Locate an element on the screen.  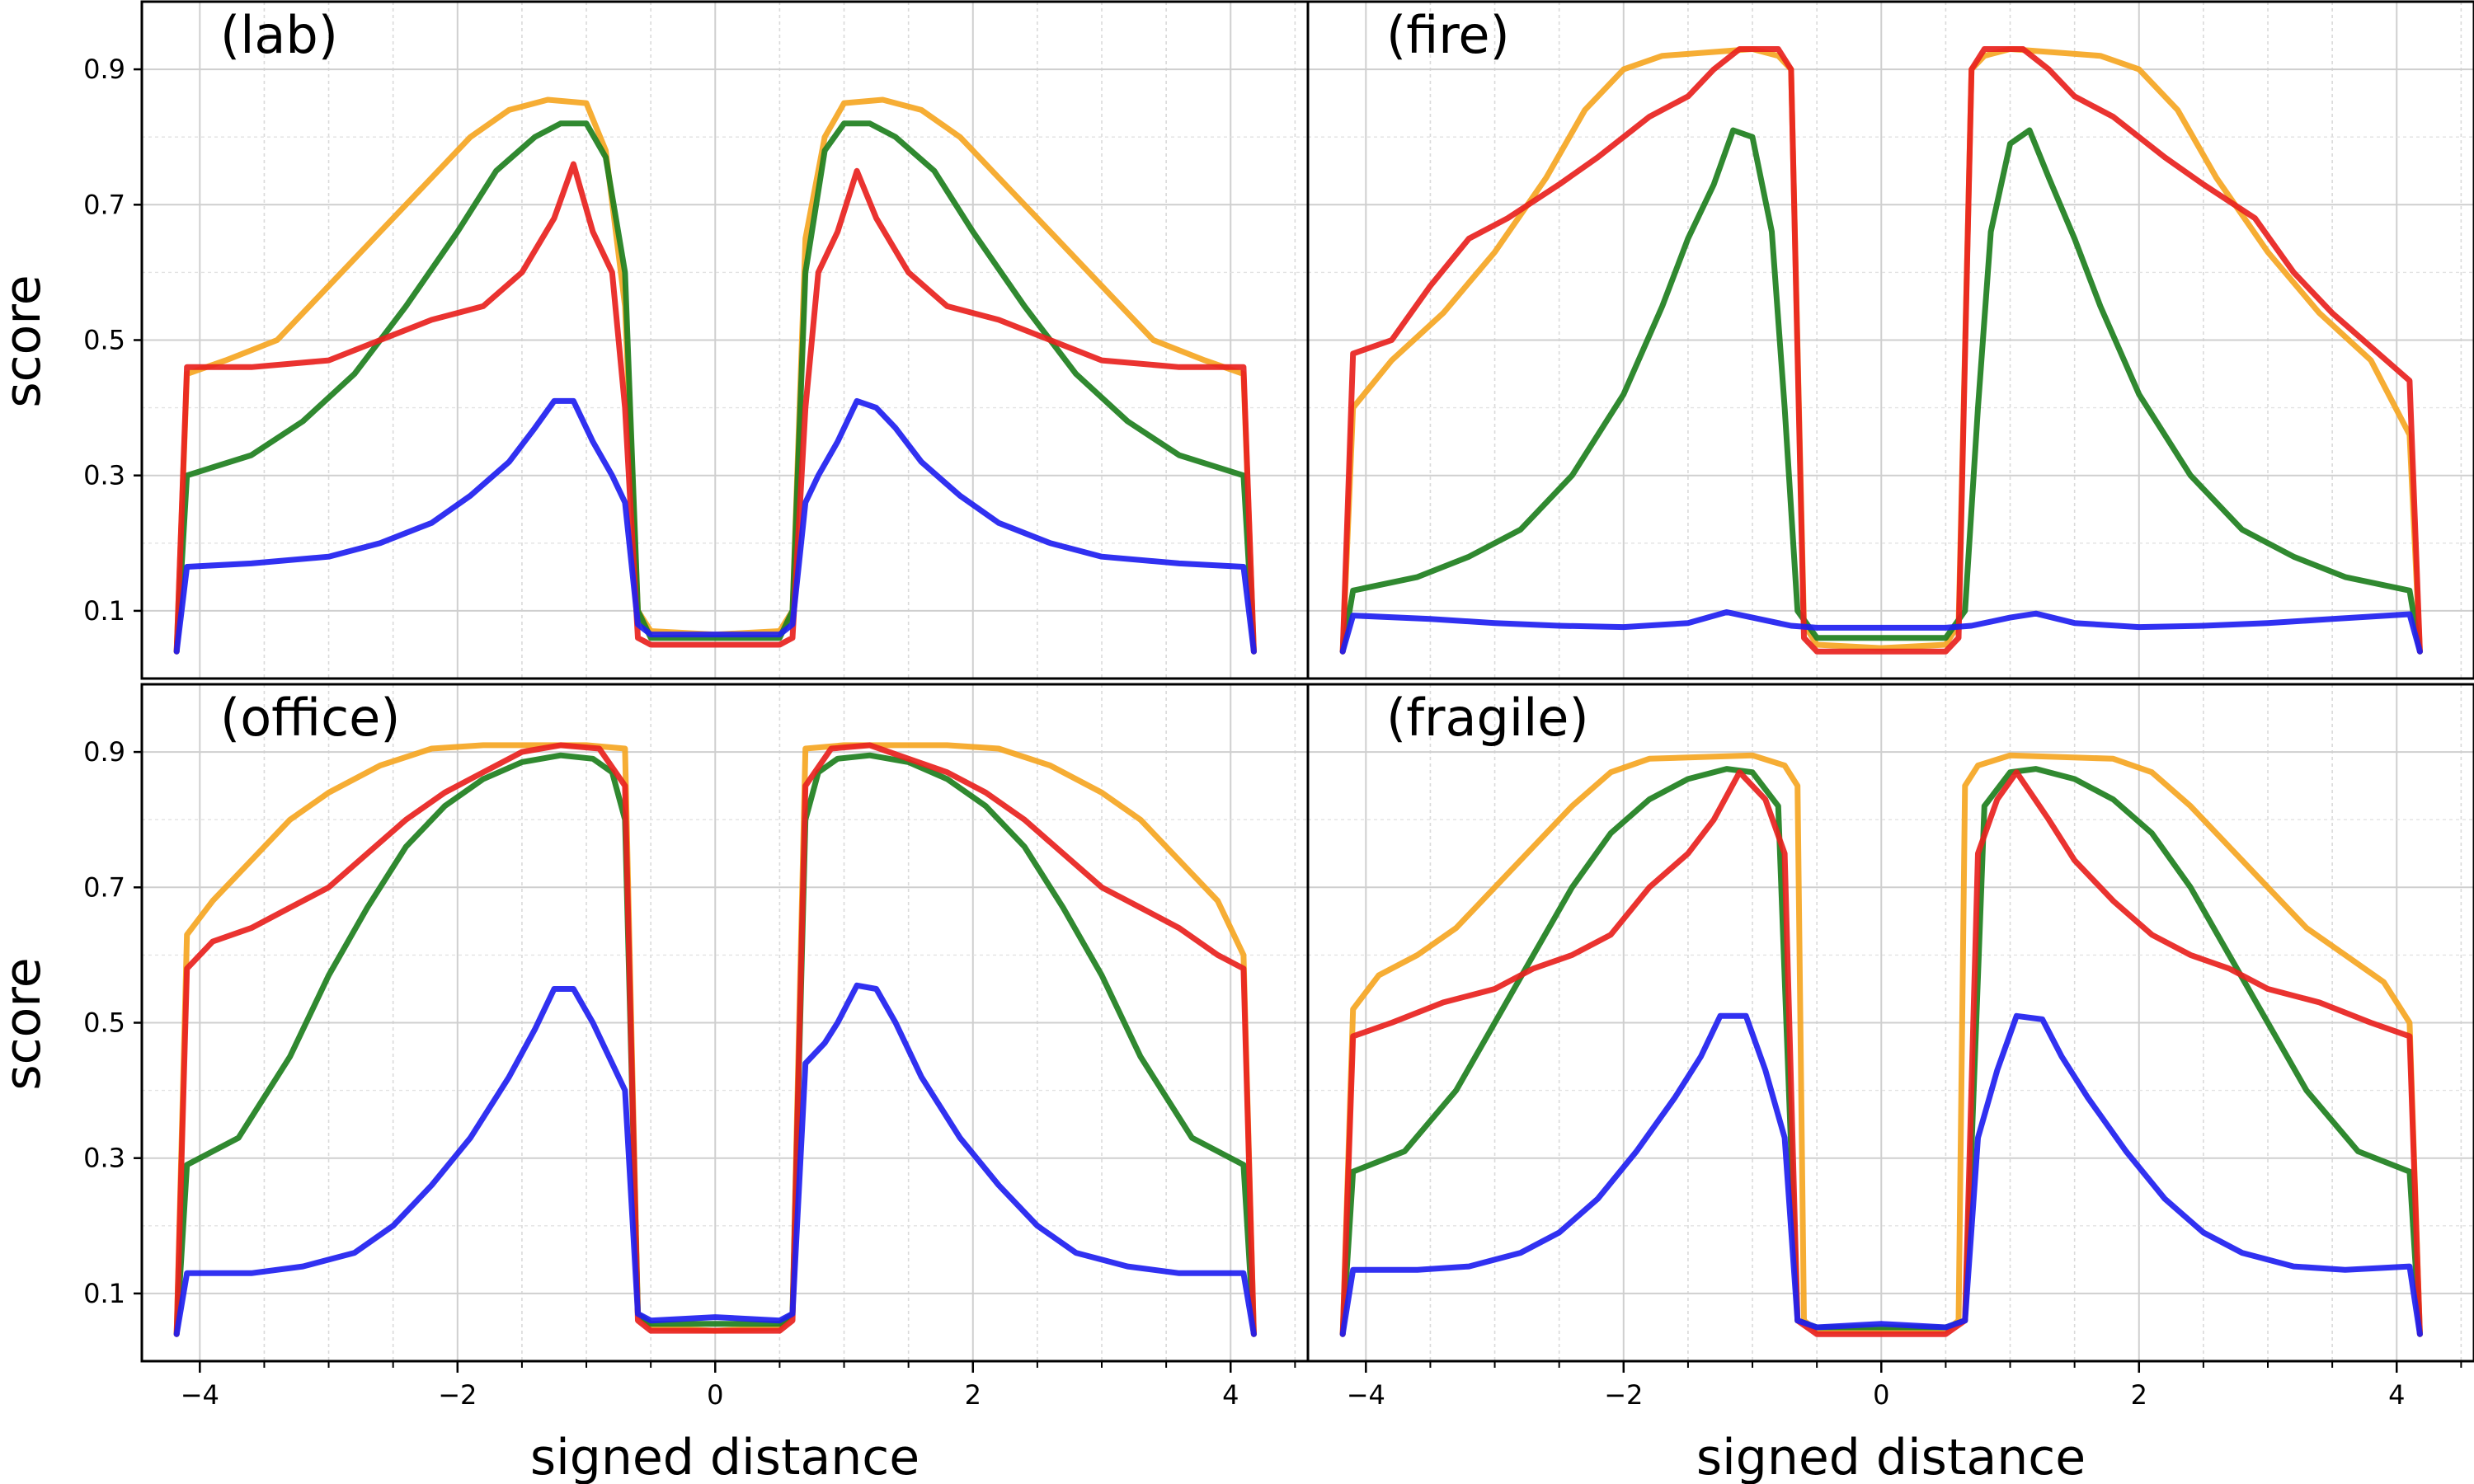
y-tick-label-lab: 0.9 is located at coordinates (104, 69).